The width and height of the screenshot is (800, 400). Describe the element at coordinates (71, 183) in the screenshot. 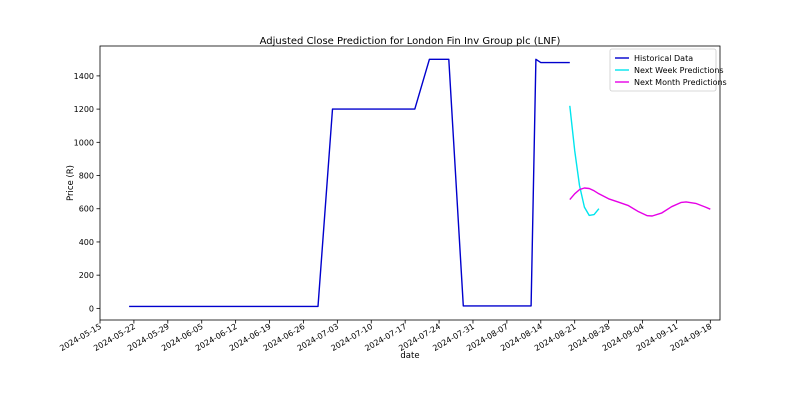

I see `y-axis-title: Price (R)` at that location.